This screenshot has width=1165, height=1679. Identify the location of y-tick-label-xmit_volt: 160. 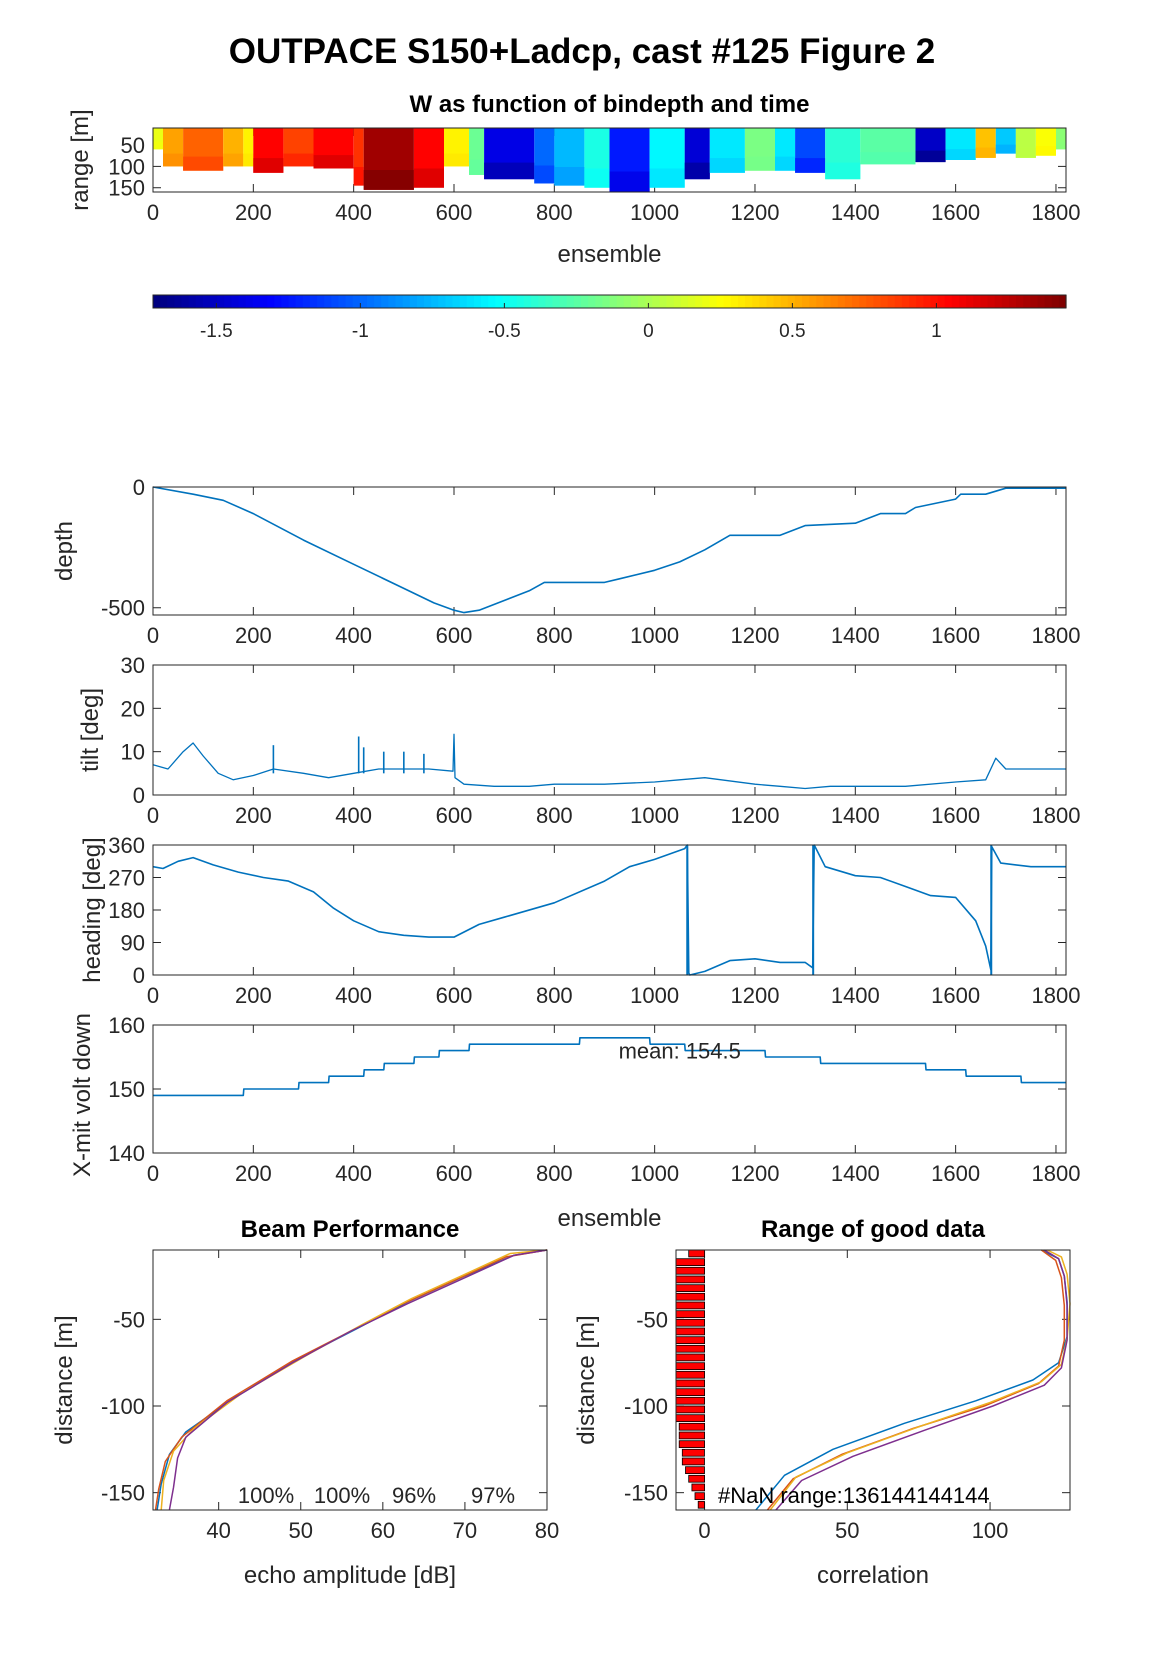
(126, 1025).